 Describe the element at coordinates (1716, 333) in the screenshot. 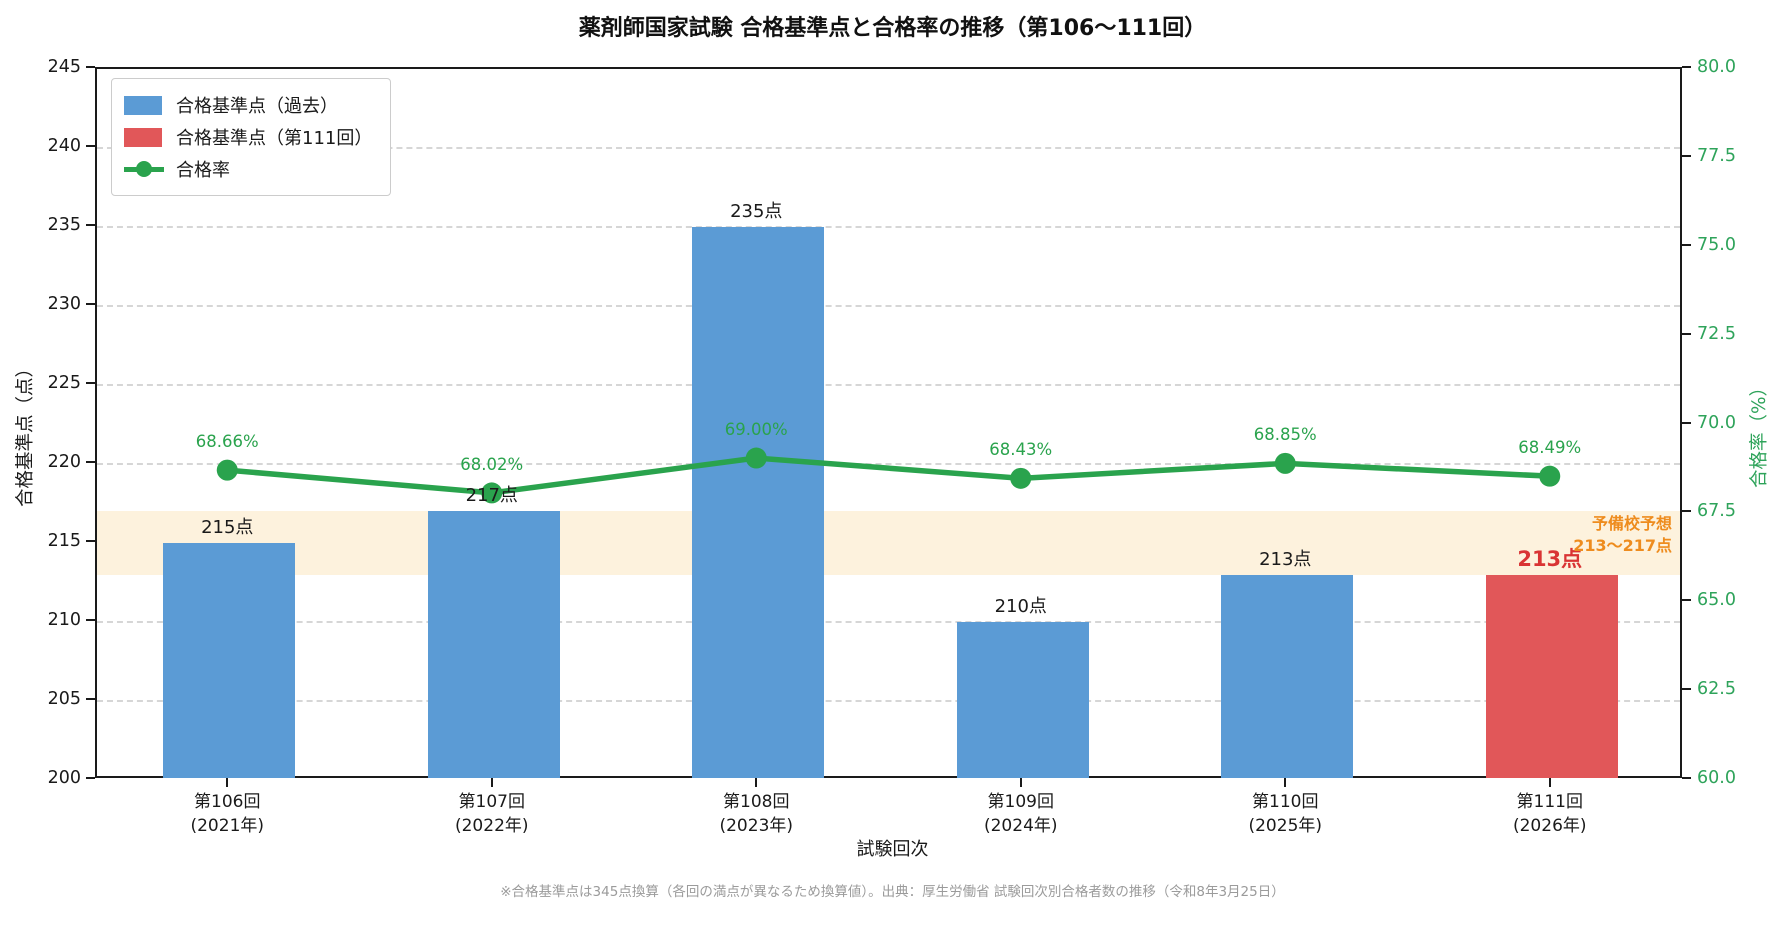

I see `y-tick-label-right: 72.5` at that location.